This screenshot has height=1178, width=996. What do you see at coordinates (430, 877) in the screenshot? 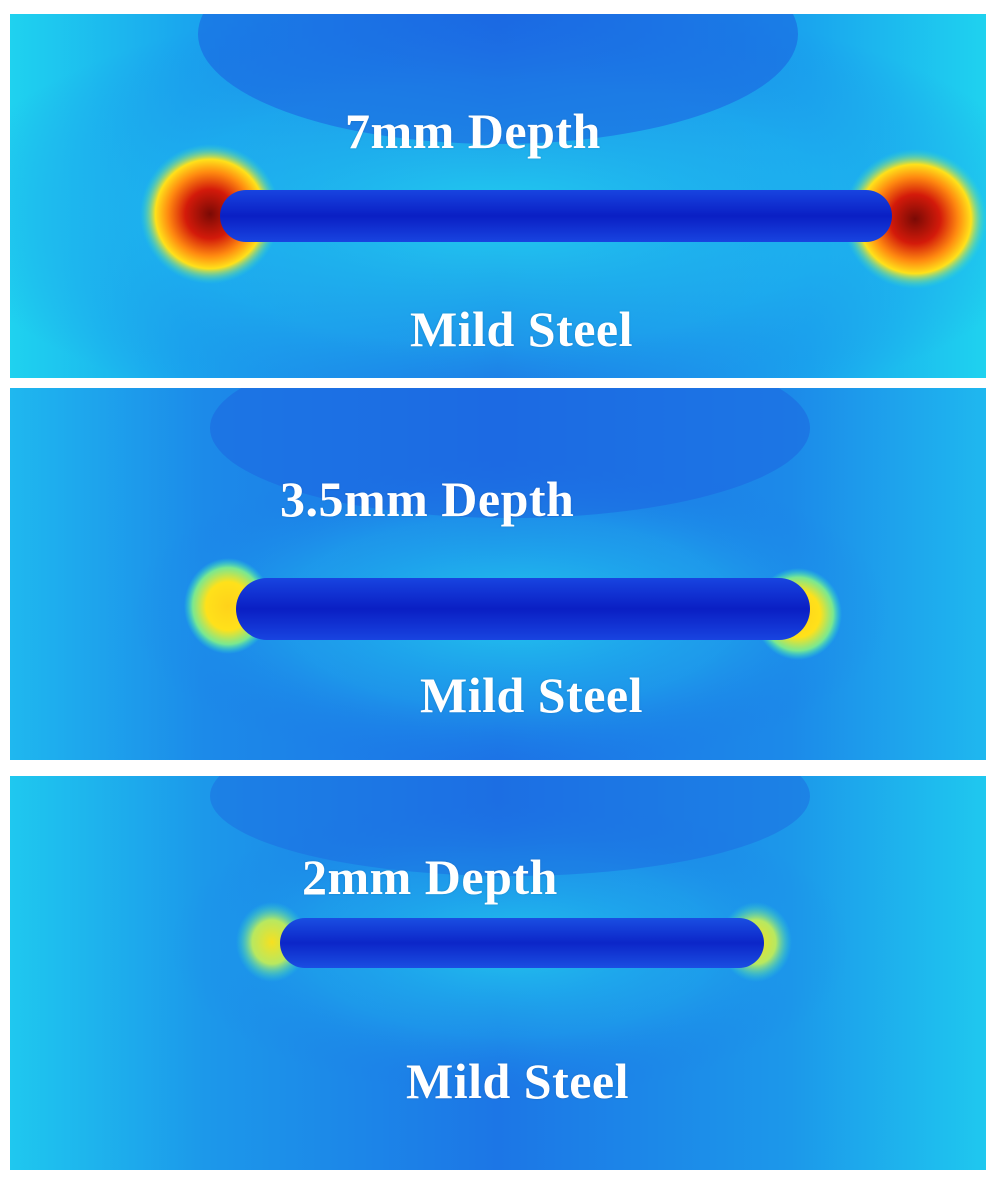
I see `depth-label: 2mm Depth` at bounding box center [430, 877].